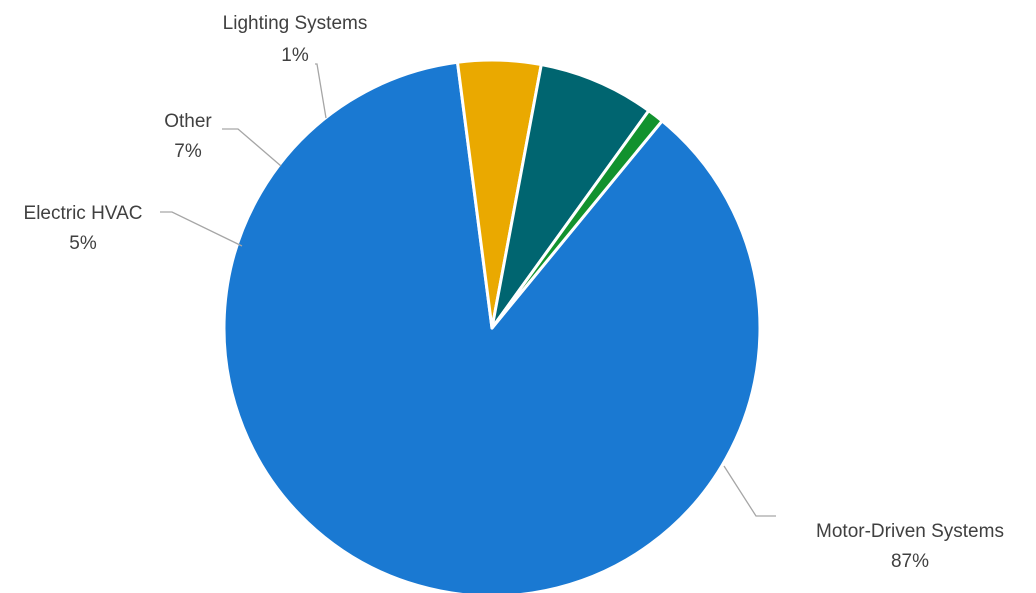  Describe the element at coordinates (295, 39) in the screenshot. I see `slice-label: Lighting Systems 1%` at that location.